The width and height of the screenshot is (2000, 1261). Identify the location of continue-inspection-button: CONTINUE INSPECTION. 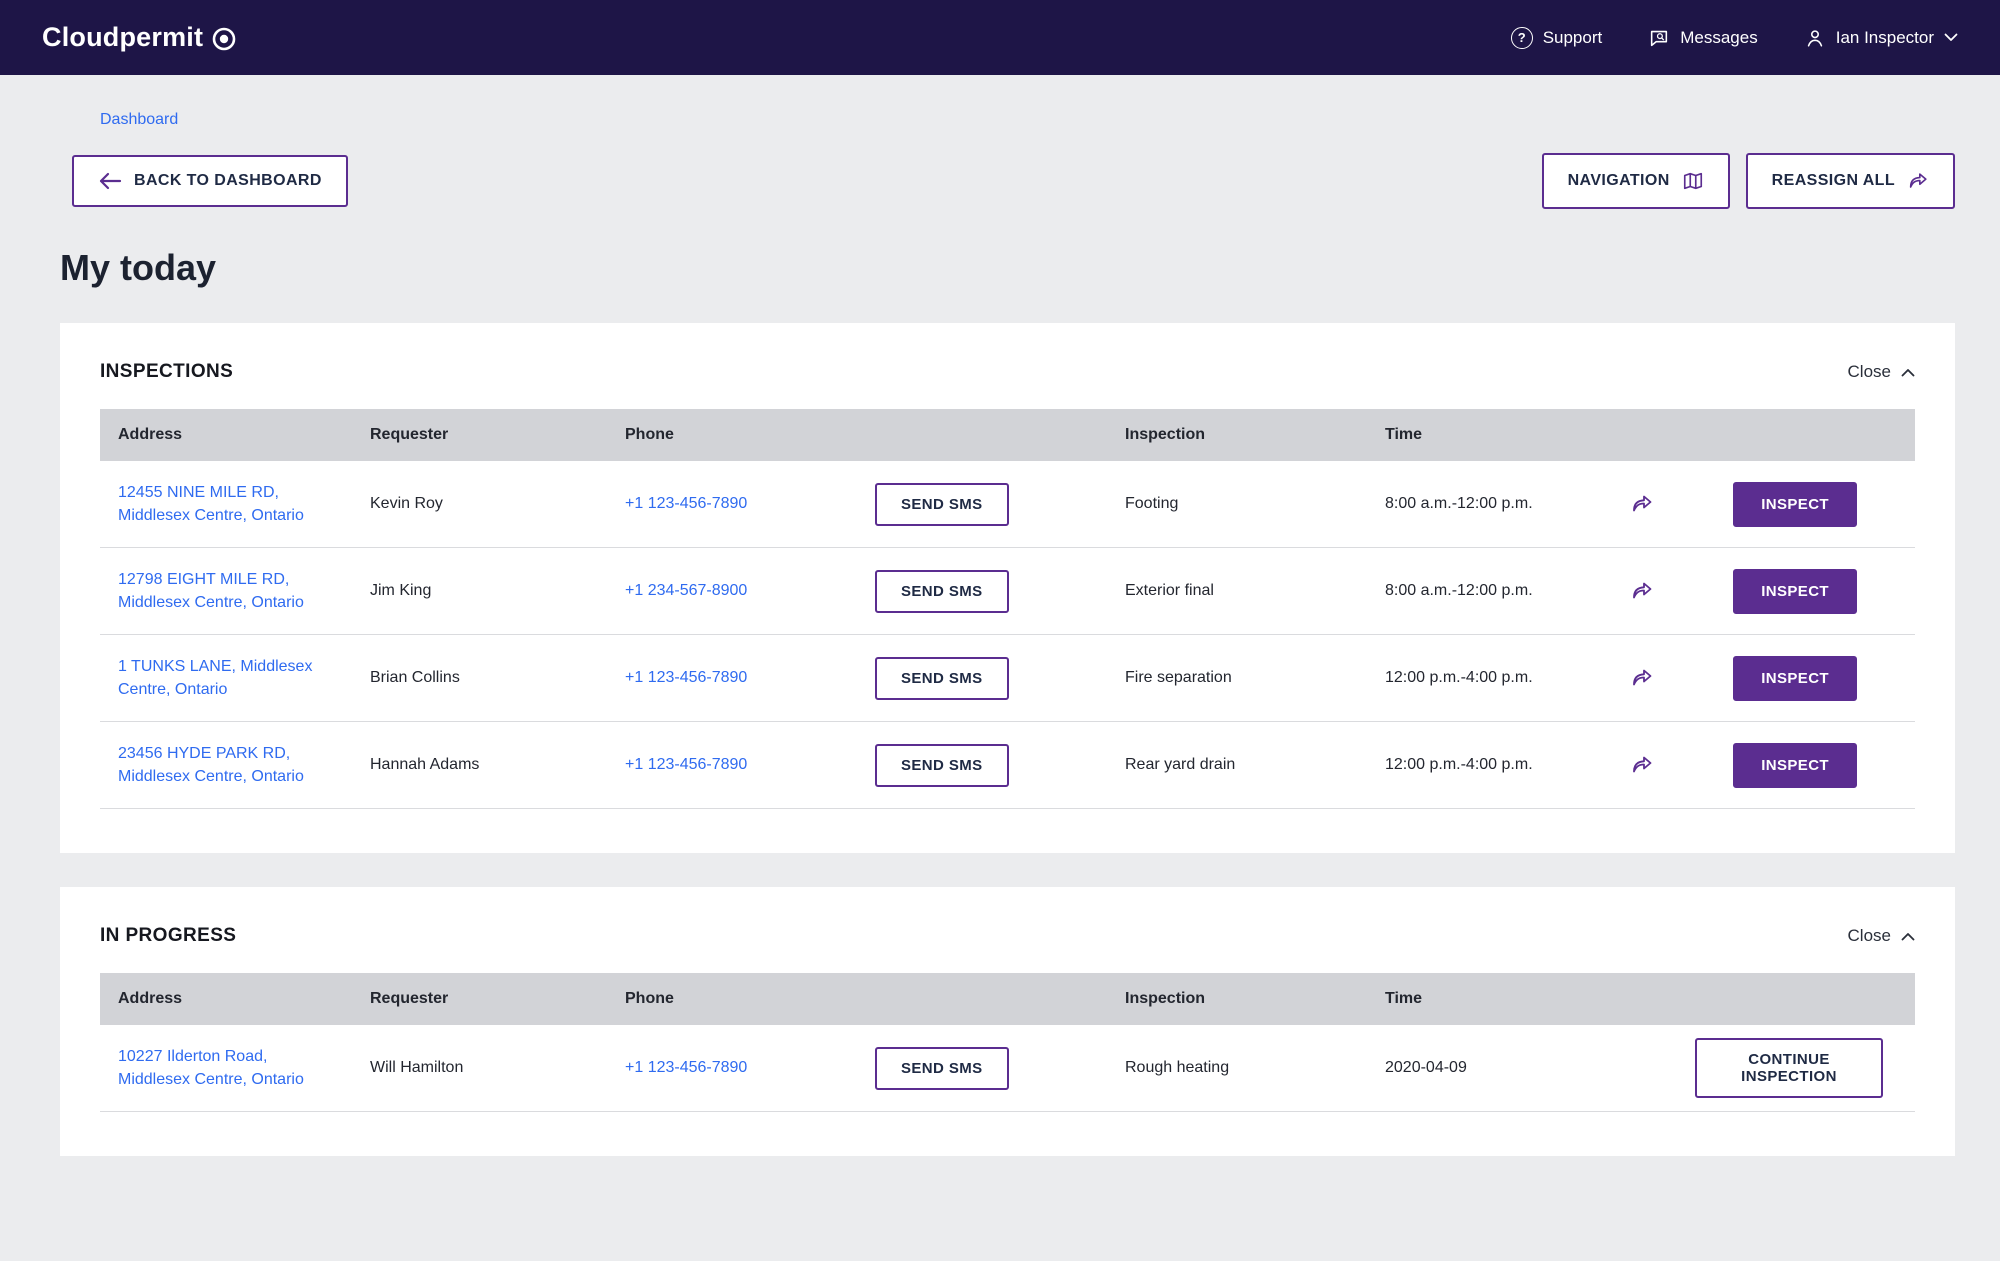
(1789, 1068).